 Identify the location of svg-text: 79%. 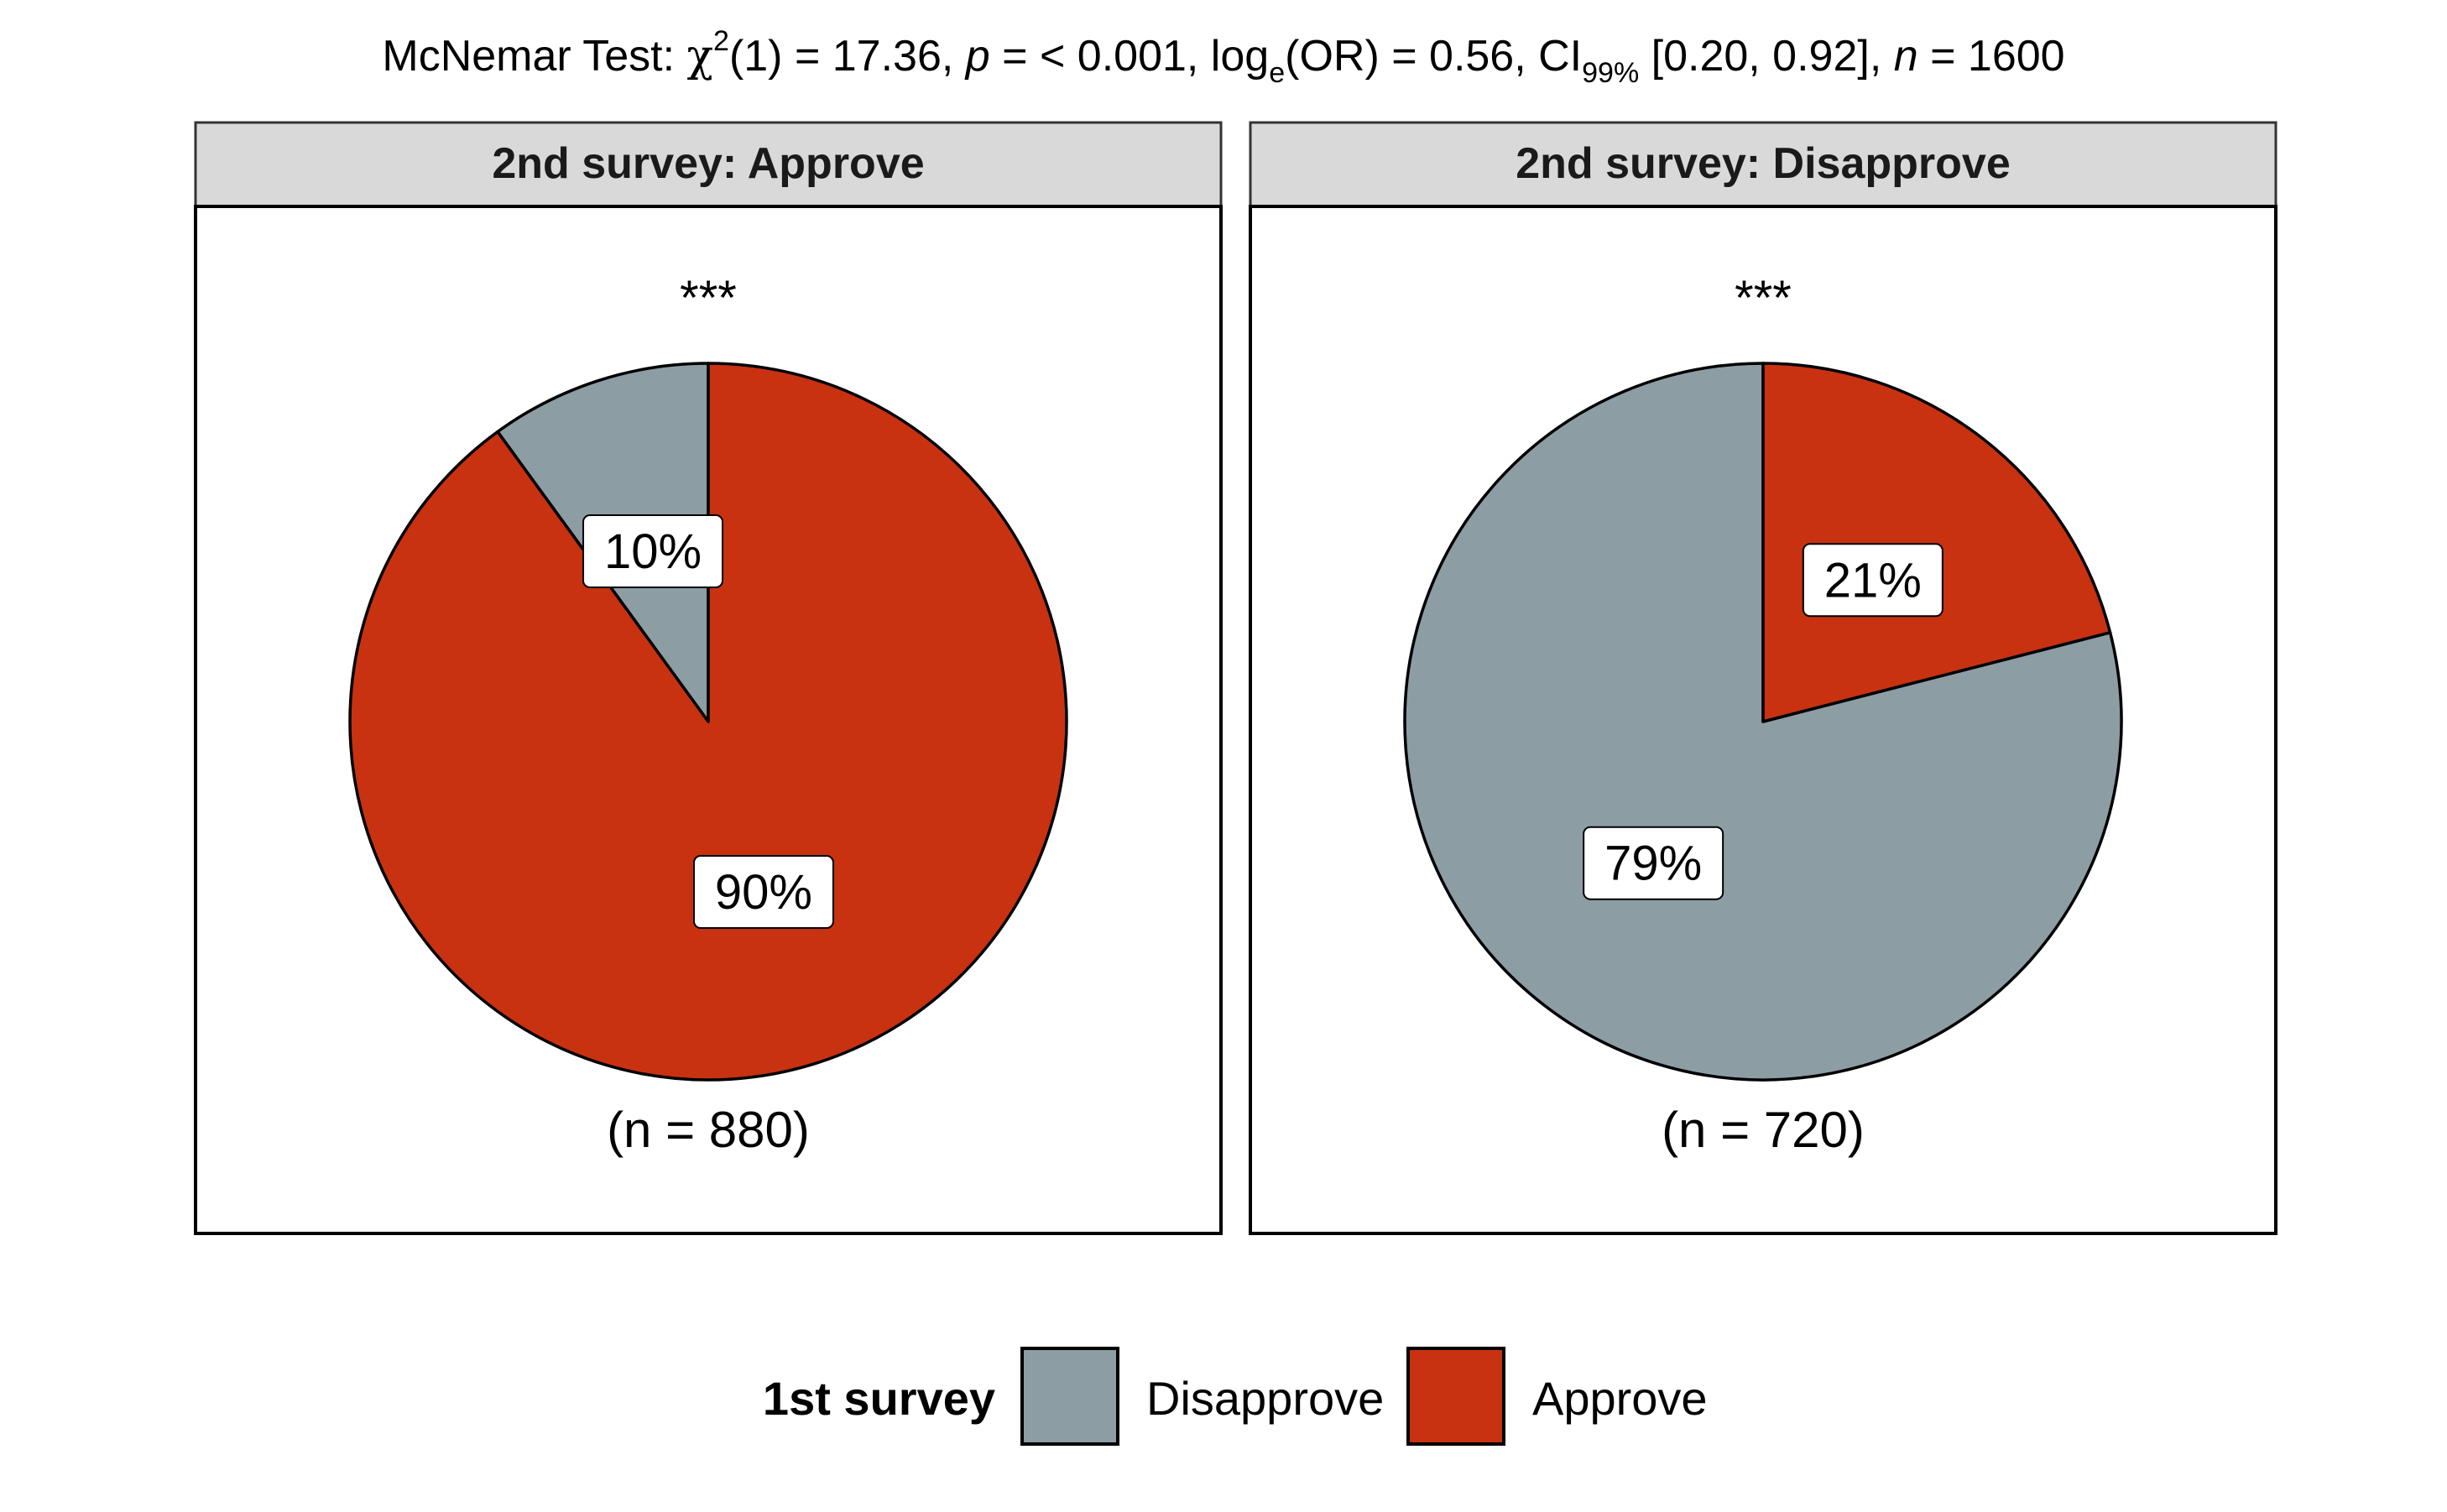
(1653, 864).